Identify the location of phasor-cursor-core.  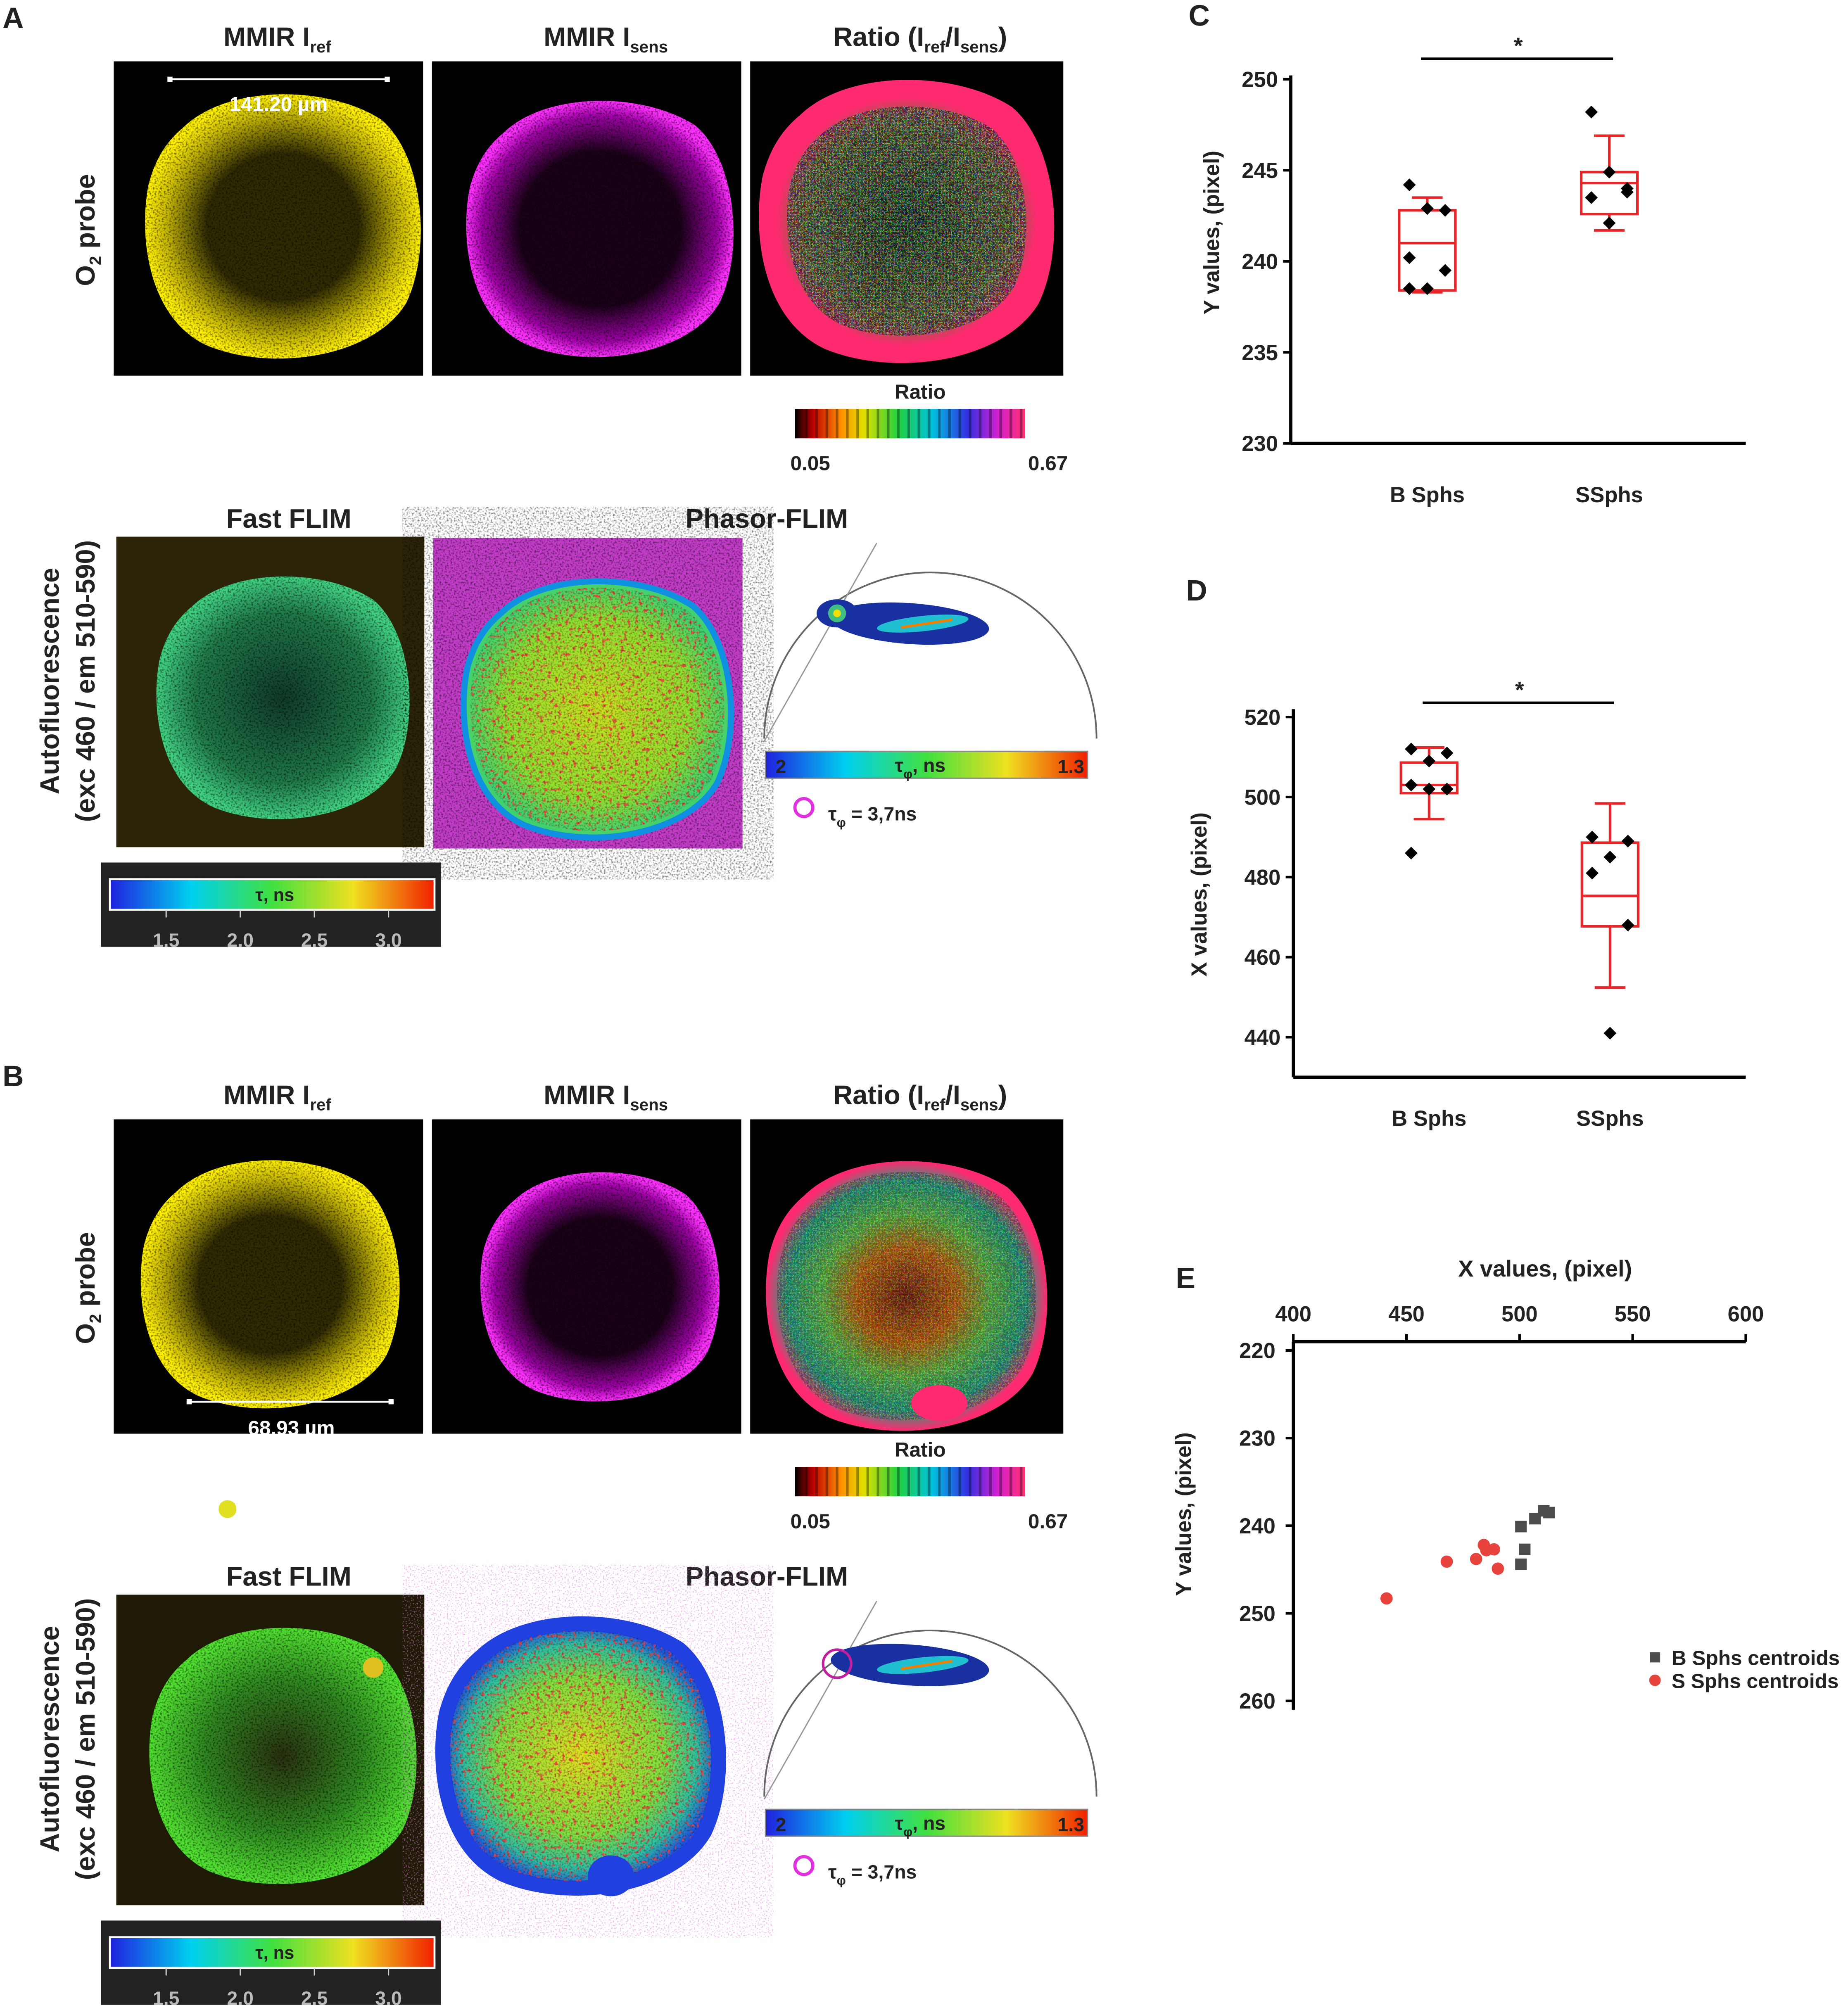
(837, 613).